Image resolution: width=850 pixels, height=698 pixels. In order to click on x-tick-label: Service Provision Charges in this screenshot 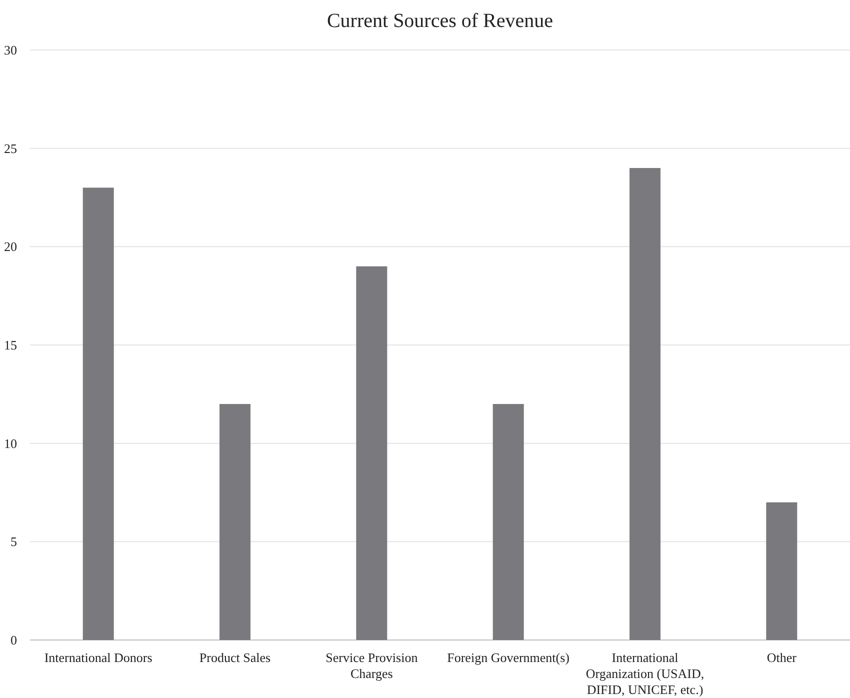, I will do `click(372, 665)`.